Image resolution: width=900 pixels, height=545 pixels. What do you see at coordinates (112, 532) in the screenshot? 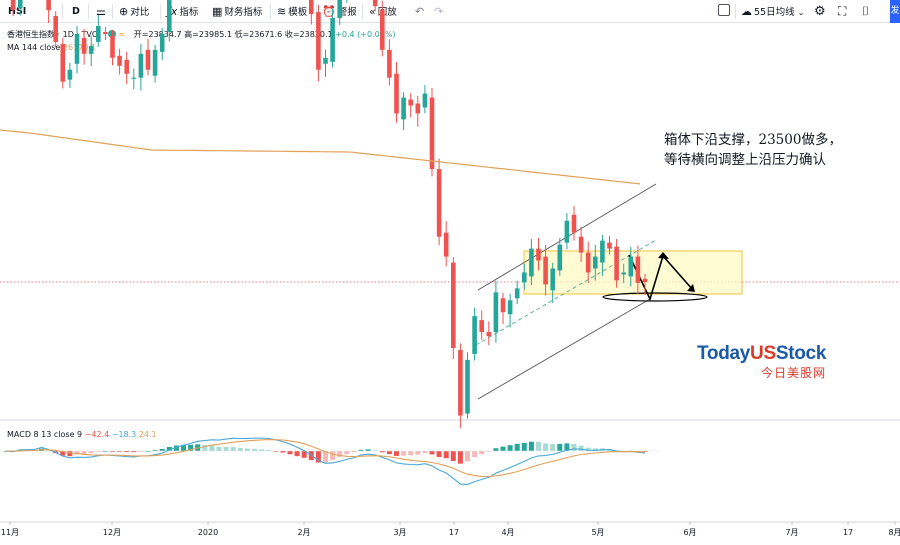
I see `time-axis-label: 12月` at bounding box center [112, 532].